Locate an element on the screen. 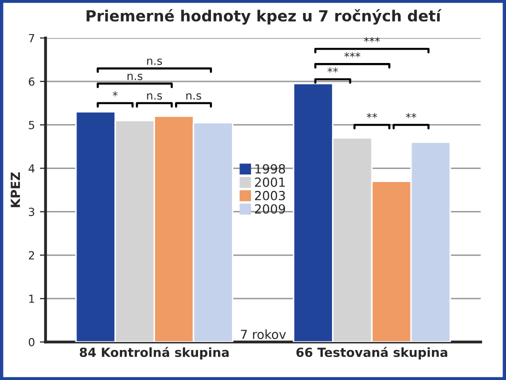 The width and height of the screenshot is (506, 380). y-tick-label: 0 is located at coordinates (31, 342).